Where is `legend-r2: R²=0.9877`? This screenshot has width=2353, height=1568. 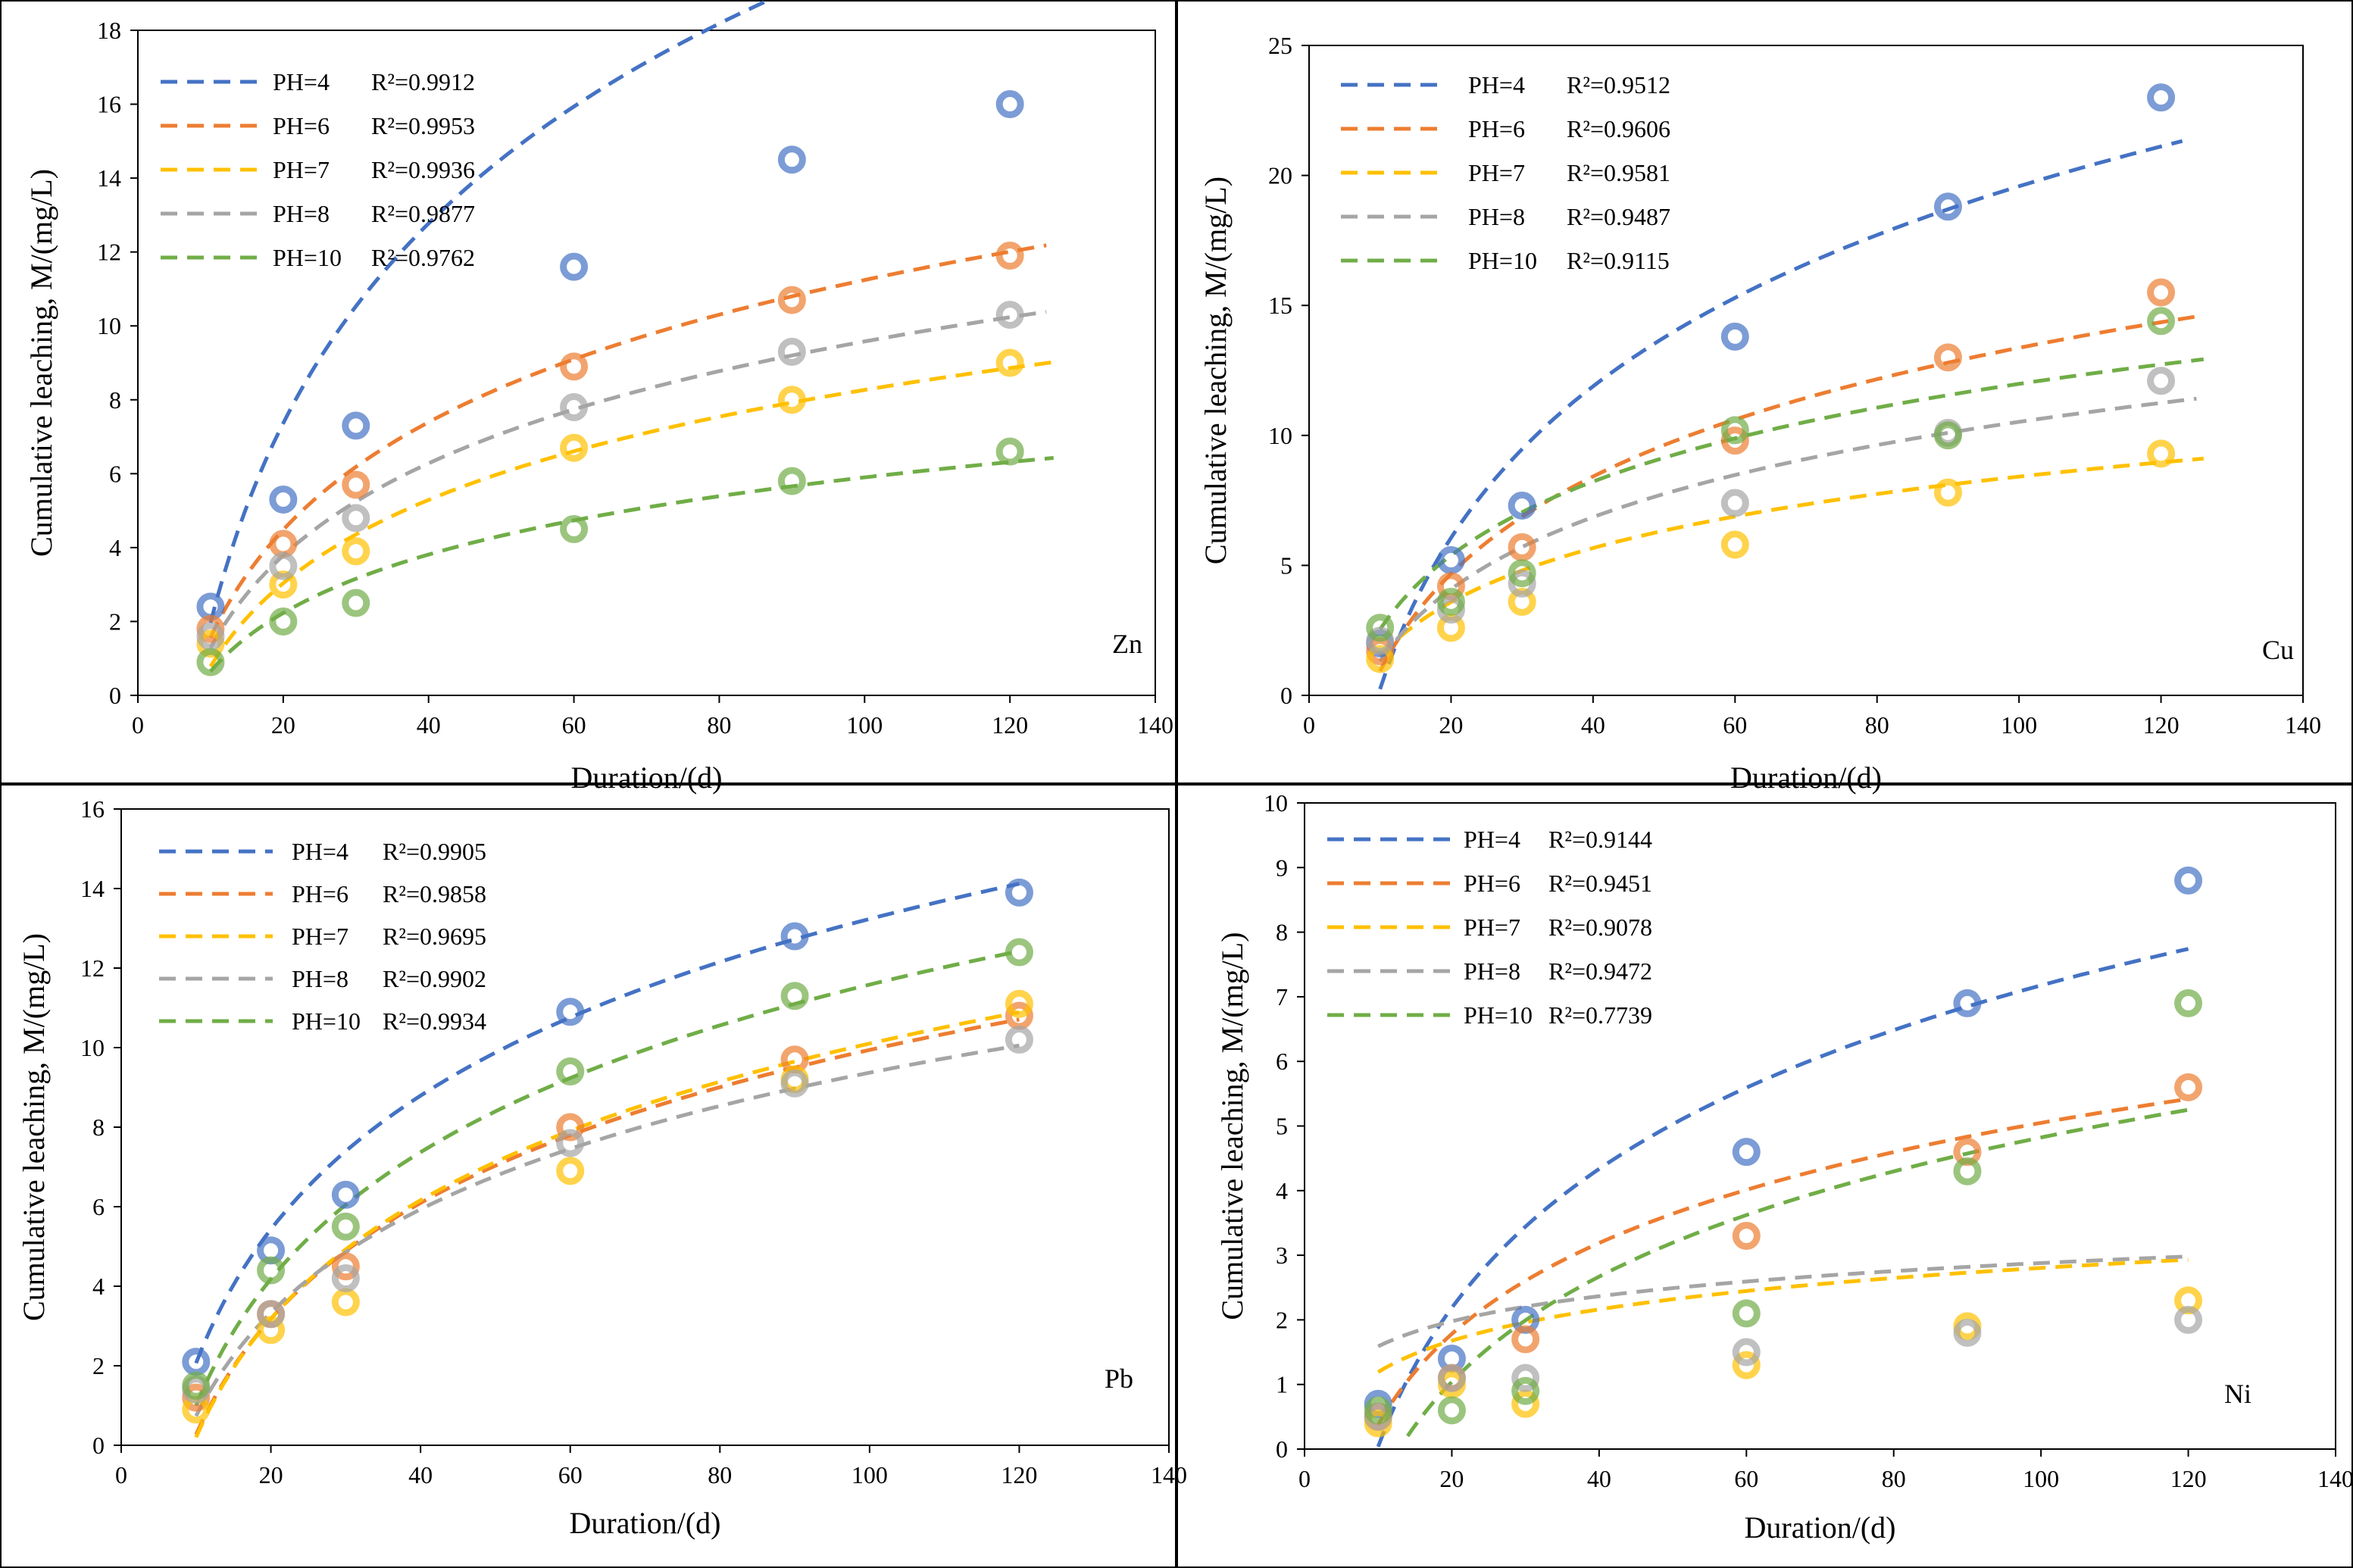 legend-r2: R²=0.9877 is located at coordinates (423, 213).